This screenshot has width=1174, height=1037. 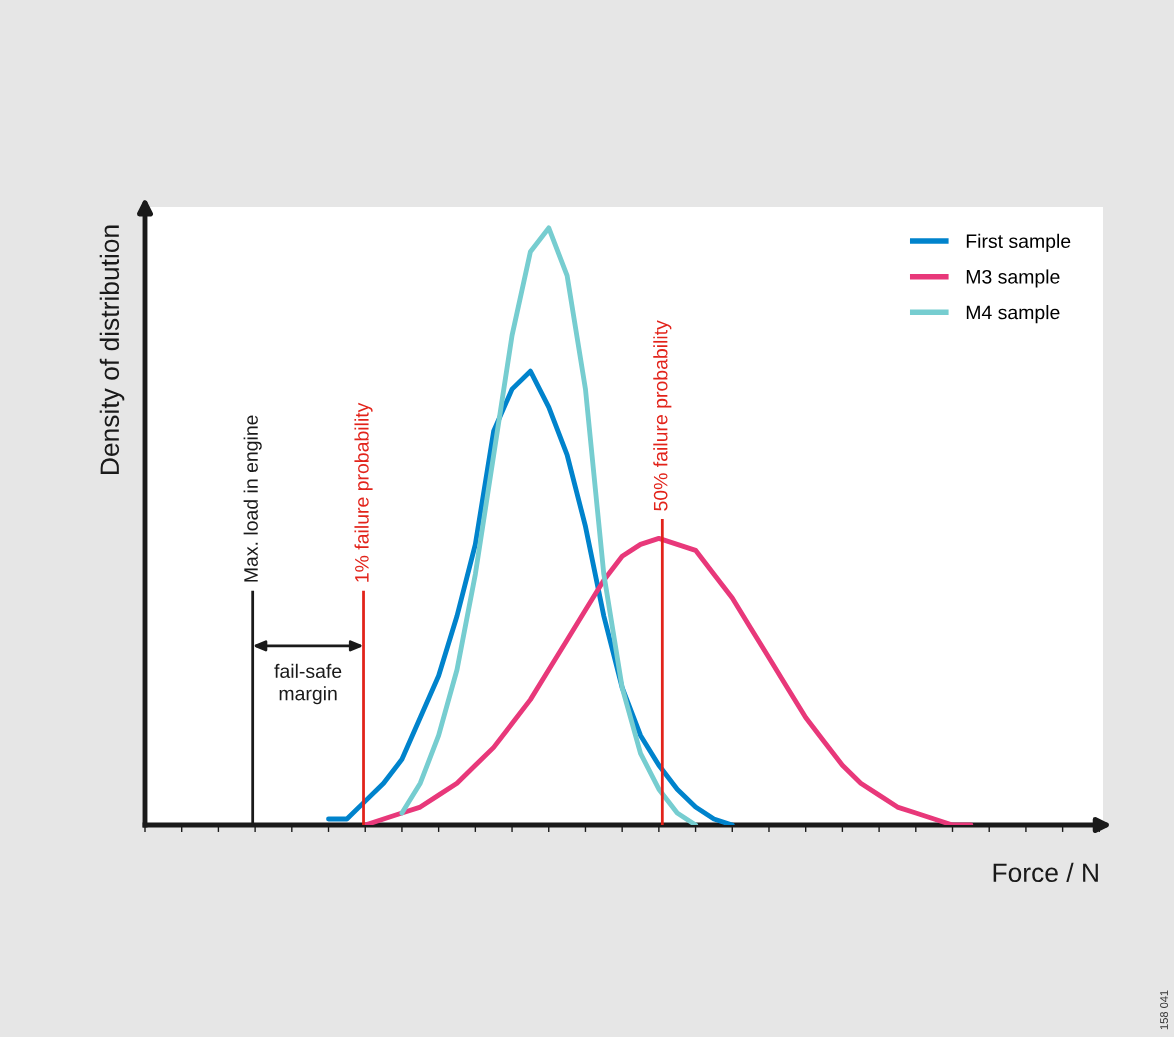 I want to click on text: 158 041, so click(x=1164, y=1010).